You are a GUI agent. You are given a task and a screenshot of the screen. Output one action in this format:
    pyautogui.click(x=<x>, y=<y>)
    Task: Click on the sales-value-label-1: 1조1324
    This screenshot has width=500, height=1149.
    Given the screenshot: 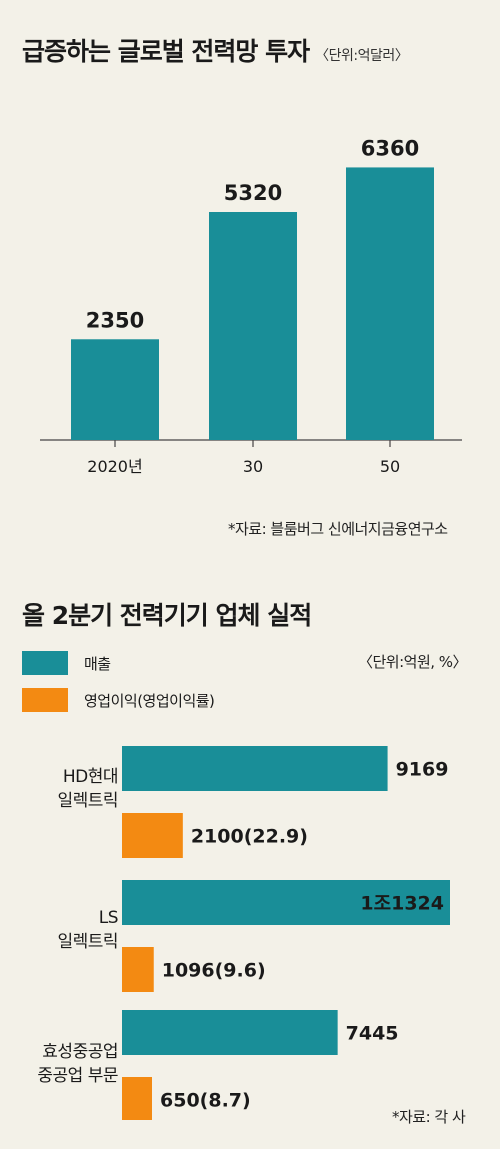 What is the action you would take?
    pyautogui.click(x=402, y=904)
    